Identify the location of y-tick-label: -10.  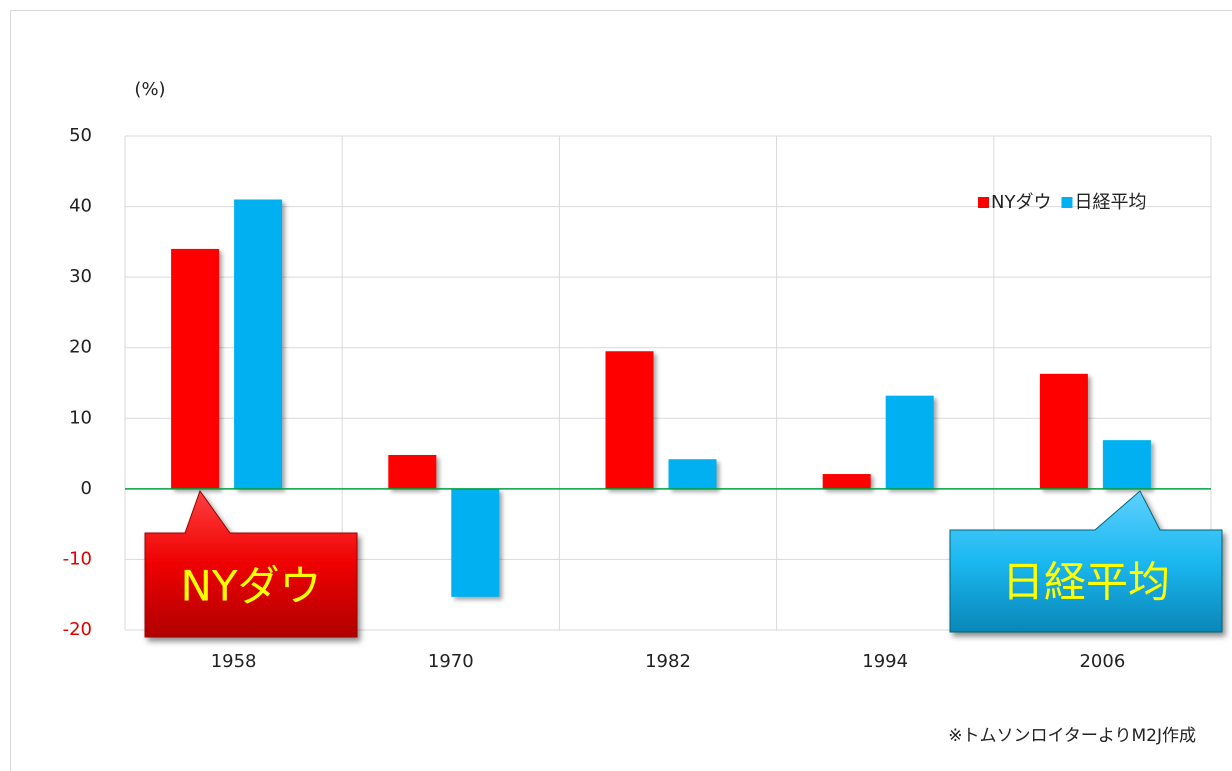
(77, 558).